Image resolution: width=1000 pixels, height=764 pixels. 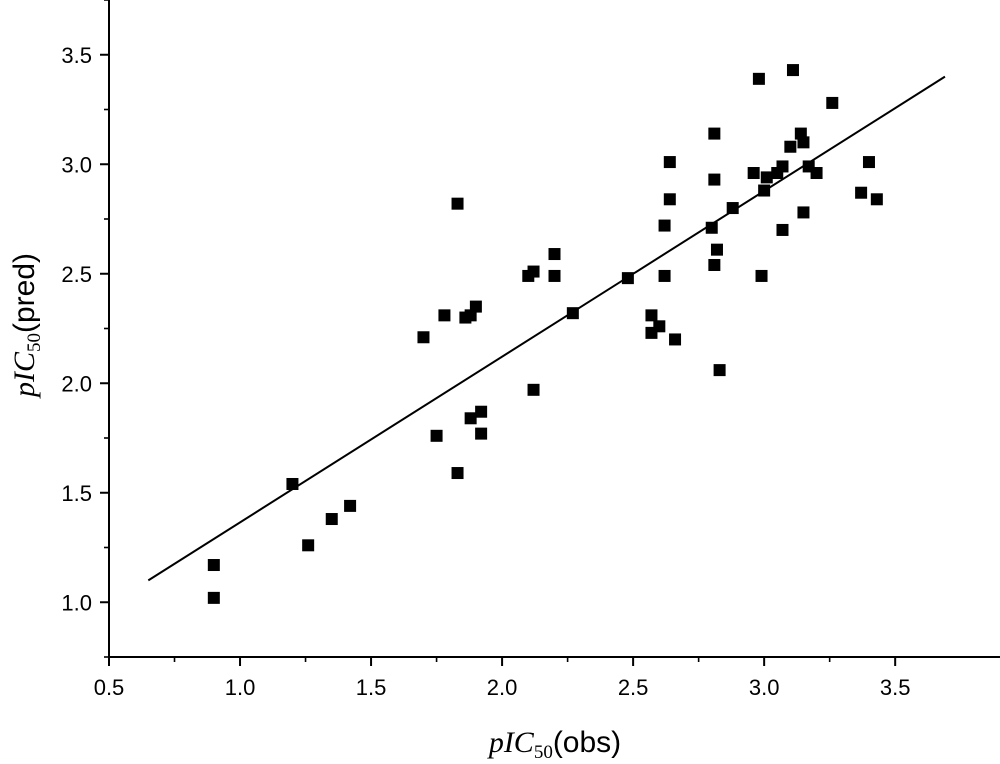 I want to click on x-tick-label: 0.5, so click(x=109, y=687).